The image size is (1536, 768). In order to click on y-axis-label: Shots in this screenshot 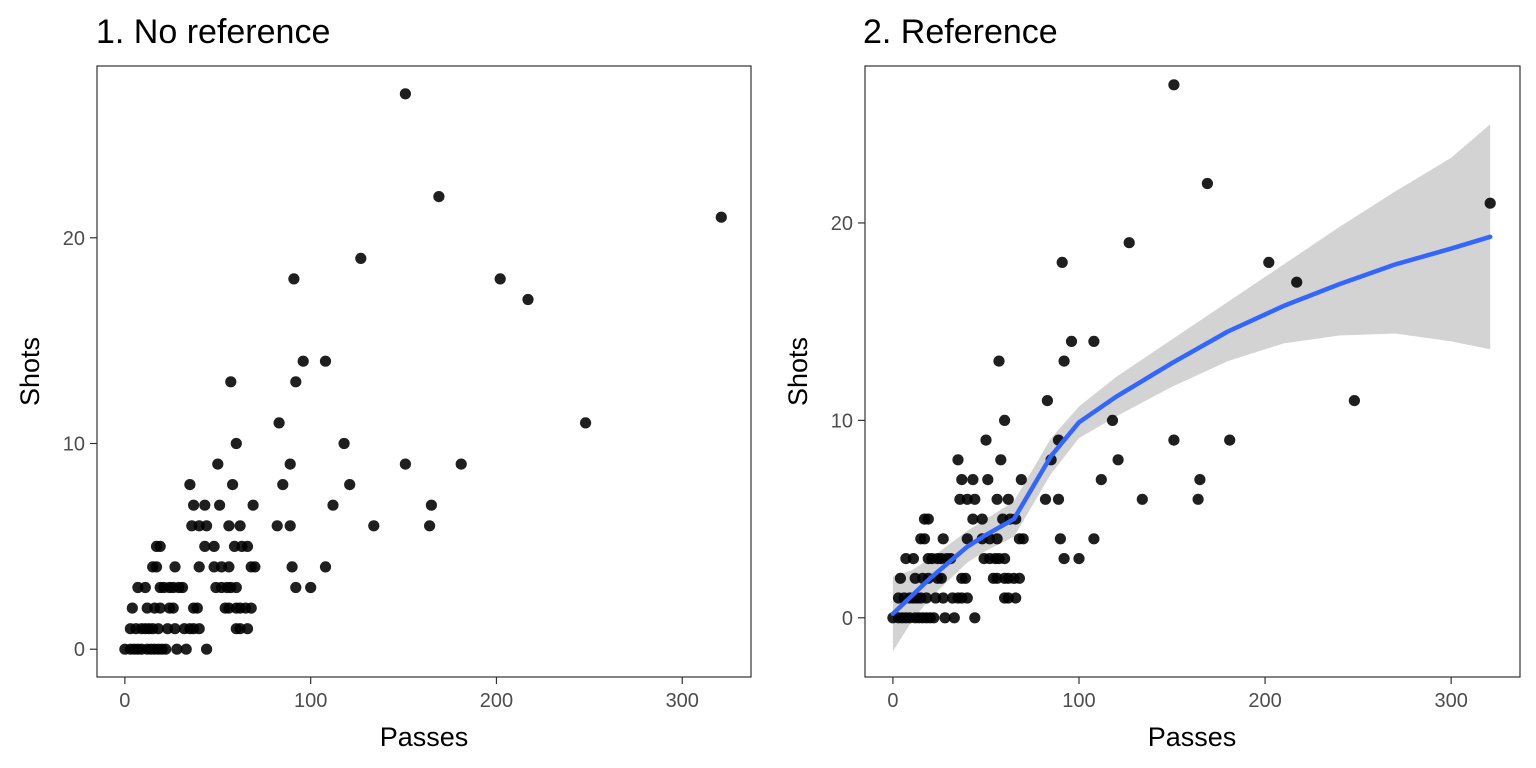, I will do `click(30, 371)`.